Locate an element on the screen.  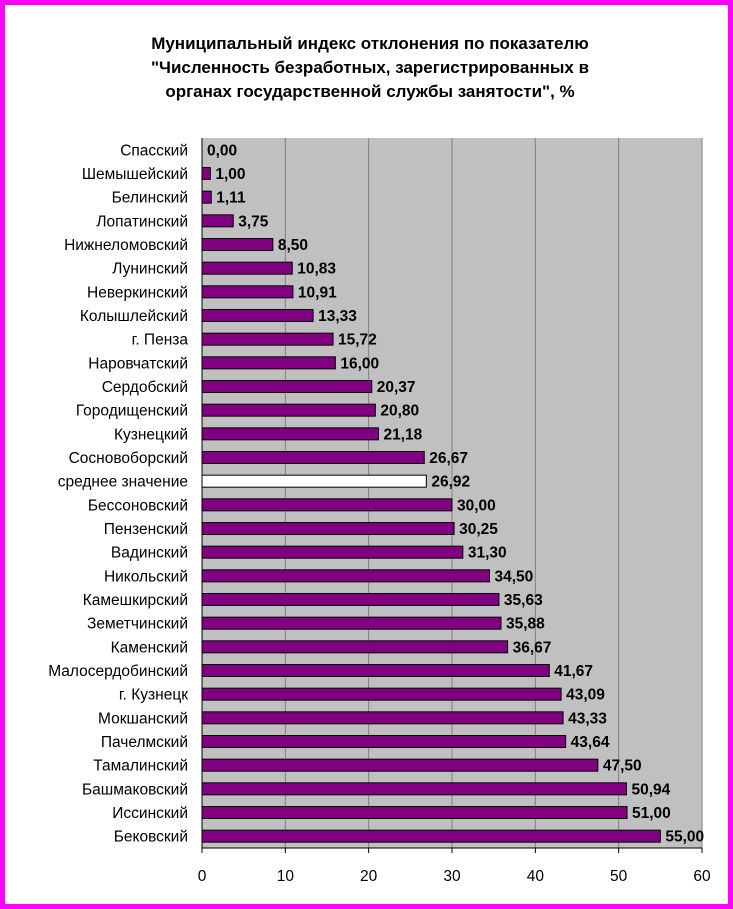
category-label: Шемышейский is located at coordinates (135, 174).